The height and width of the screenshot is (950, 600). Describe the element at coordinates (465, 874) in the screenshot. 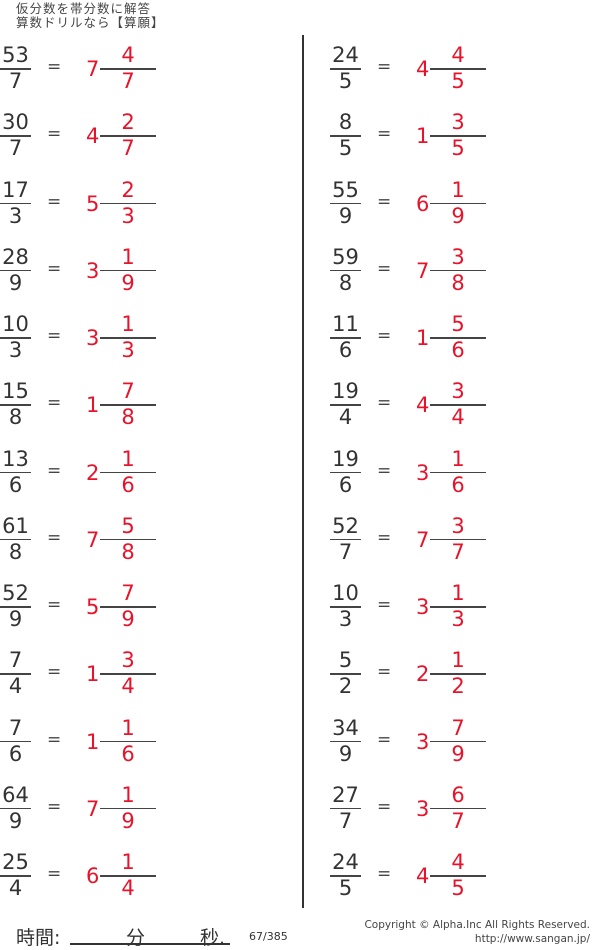

I see `problem-right-13: 24 5 = 4 4 5` at that location.